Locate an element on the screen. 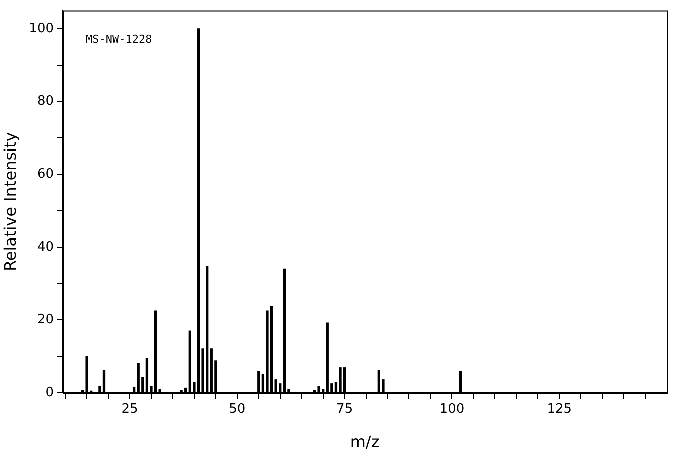 This screenshot has width=676, height=455. x-axis-title: m/z is located at coordinates (365, 442).